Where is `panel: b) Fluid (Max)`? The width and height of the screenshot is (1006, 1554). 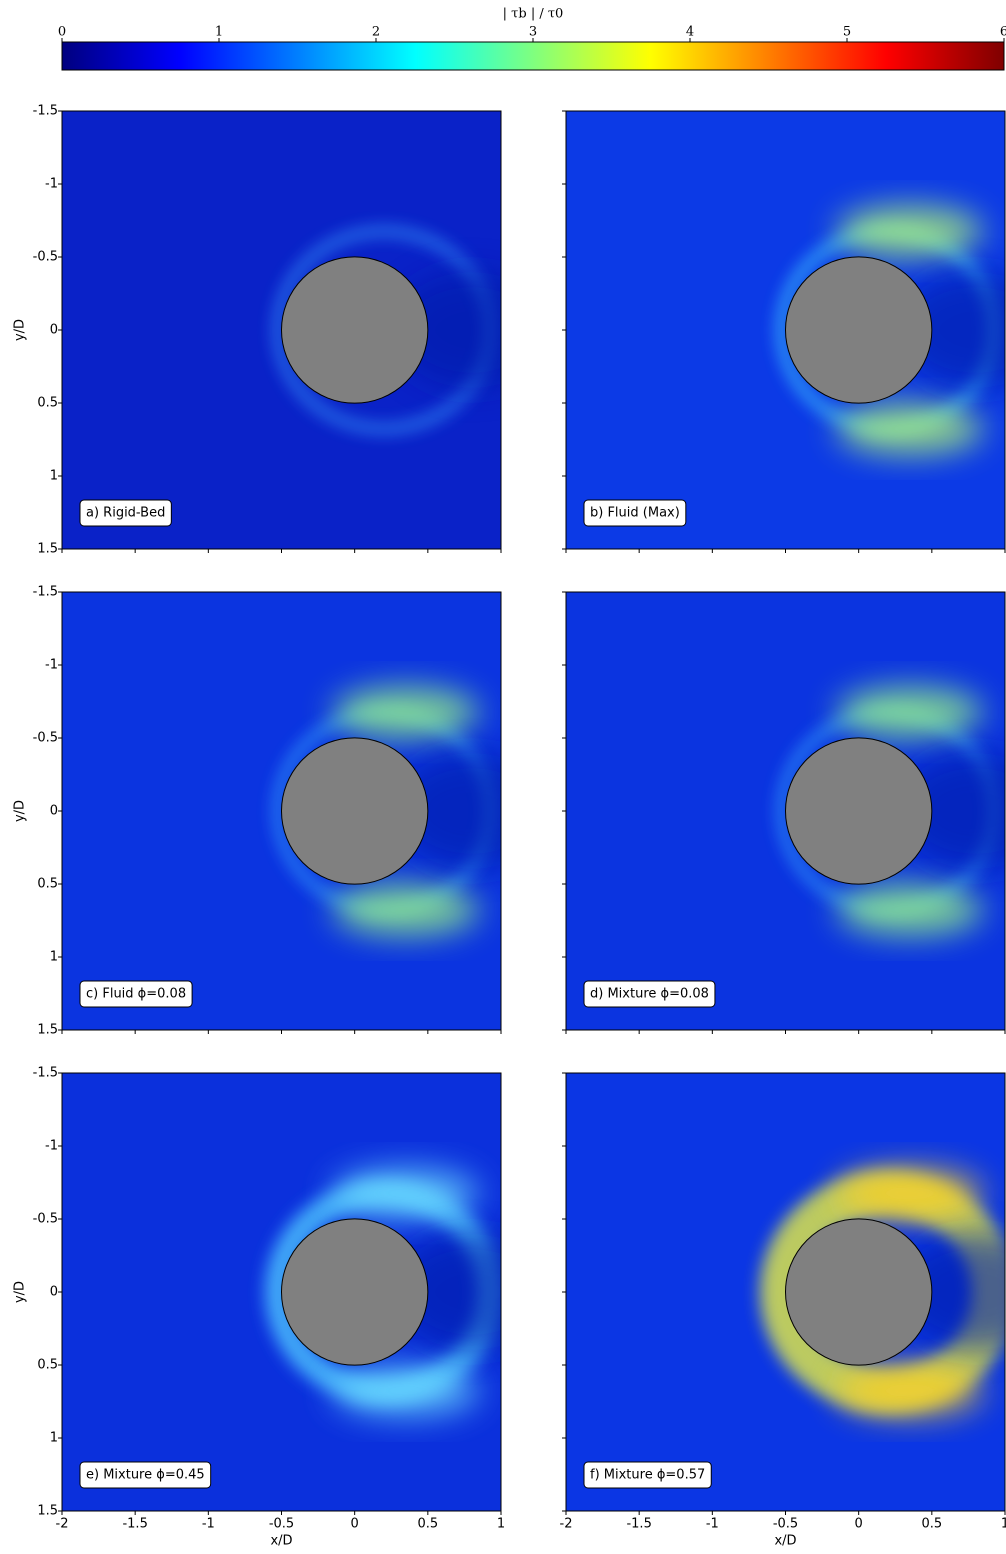
panel: b) Fluid (Max) is located at coordinates (784, 331).